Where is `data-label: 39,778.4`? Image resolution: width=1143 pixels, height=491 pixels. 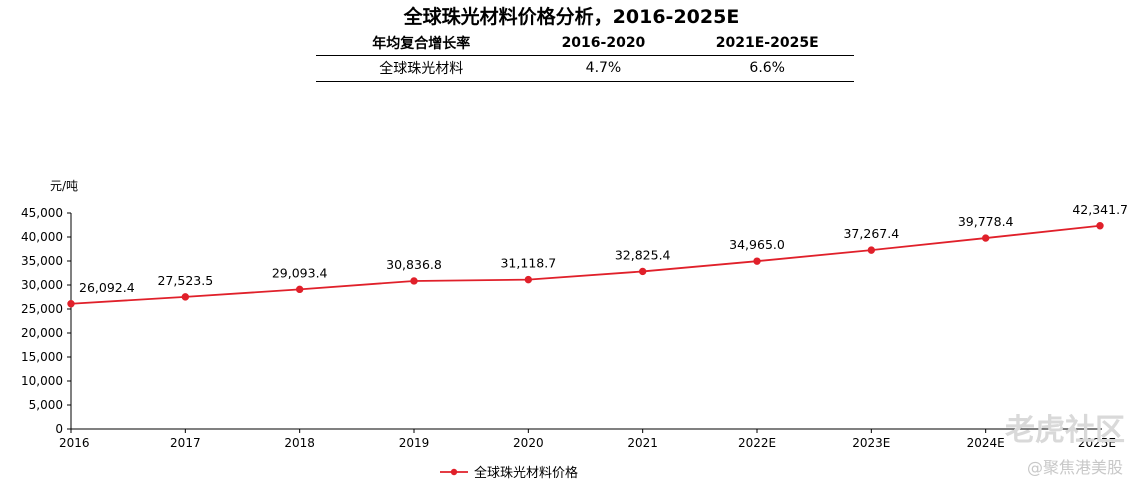
data-label: 39,778.4 is located at coordinates (986, 221).